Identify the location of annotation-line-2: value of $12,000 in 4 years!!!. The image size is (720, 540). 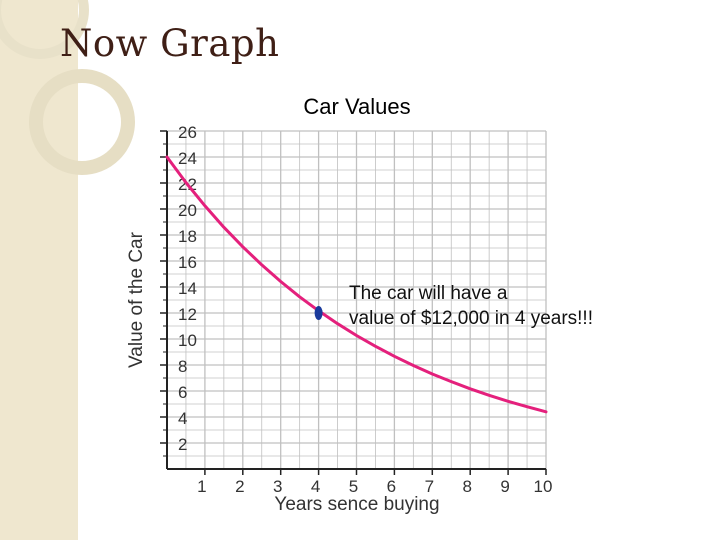
(471, 318).